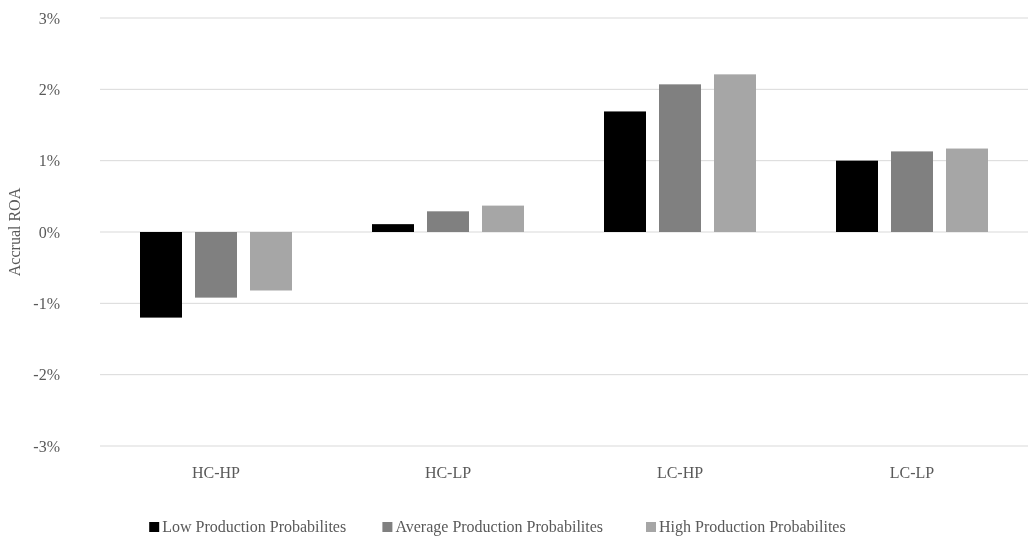 Image resolution: width=1036 pixels, height=544 pixels. What do you see at coordinates (14, 232) in the screenshot?
I see `y-axis-title: Accrual ROA` at bounding box center [14, 232].